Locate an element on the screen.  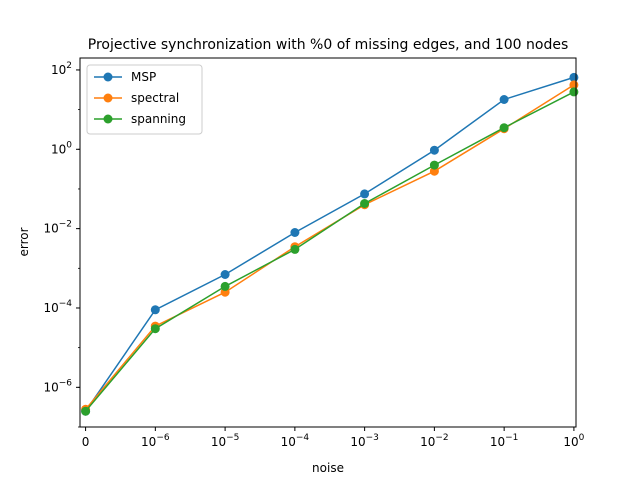
x-tick-label: 0 is located at coordinates (86, 442).